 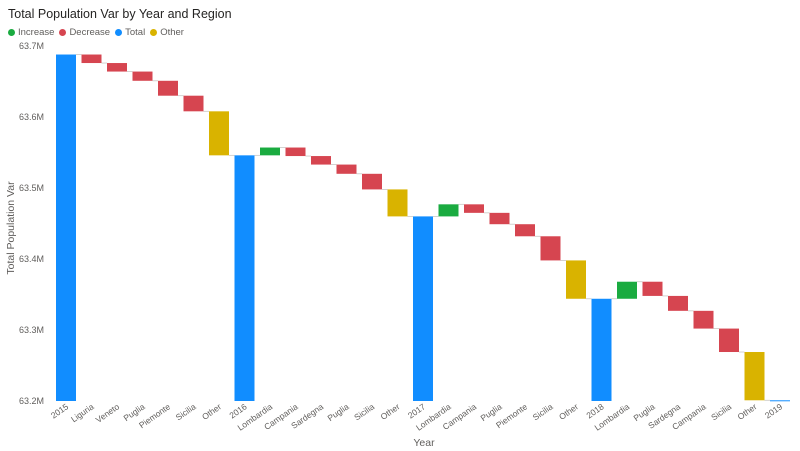 What do you see at coordinates (154, 32) in the screenshot?
I see `legend-dot-other` at bounding box center [154, 32].